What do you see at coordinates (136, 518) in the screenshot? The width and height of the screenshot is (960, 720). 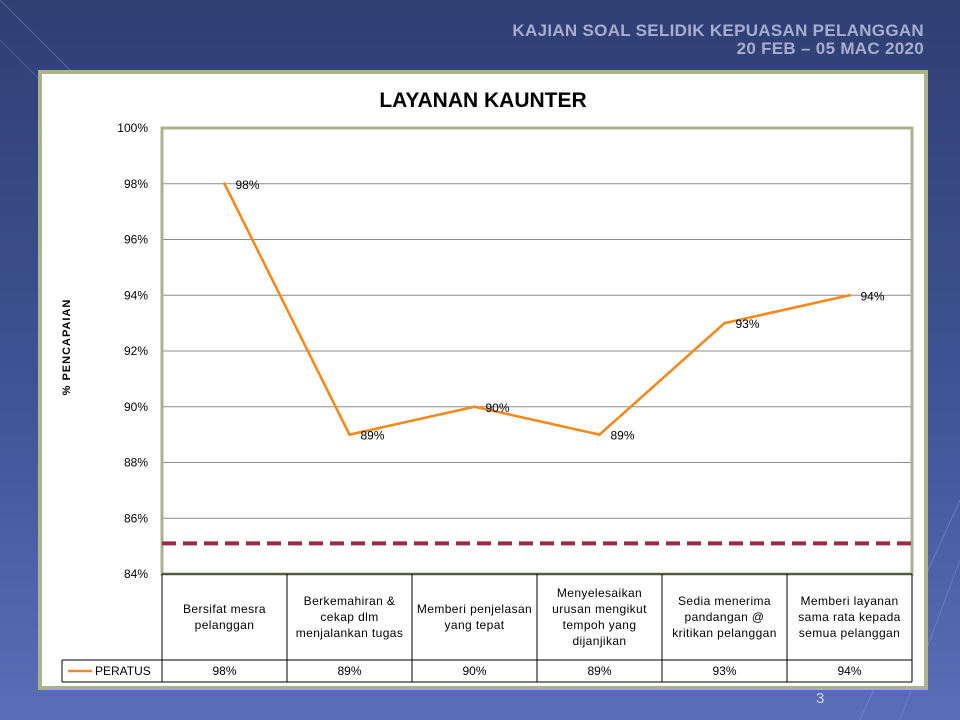 I see `y-tick-label: 86%` at bounding box center [136, 518].